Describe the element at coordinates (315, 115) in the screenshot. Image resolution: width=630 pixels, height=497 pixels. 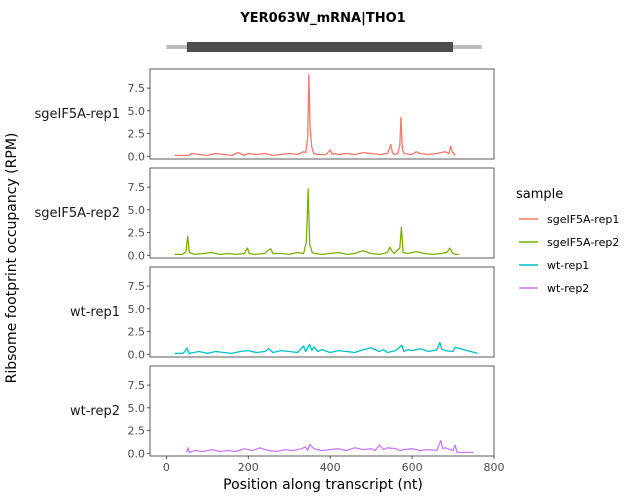
I see `series-line-sgeIF5A-rep1` at that location.